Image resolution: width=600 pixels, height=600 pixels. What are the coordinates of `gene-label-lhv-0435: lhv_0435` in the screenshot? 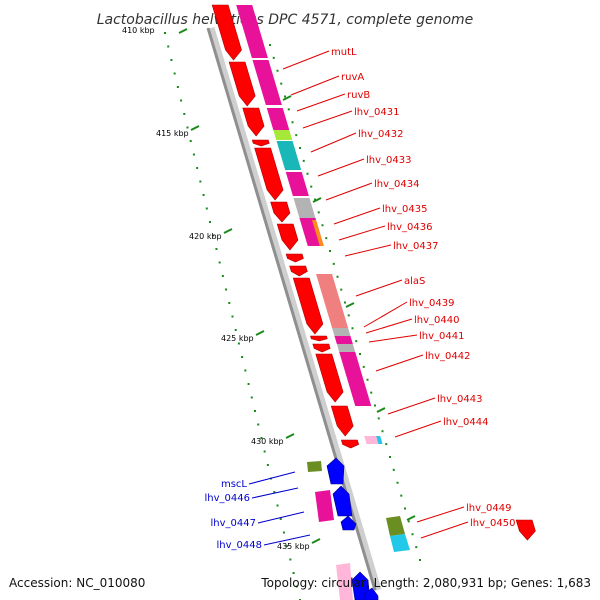 It's located at (404, 209).